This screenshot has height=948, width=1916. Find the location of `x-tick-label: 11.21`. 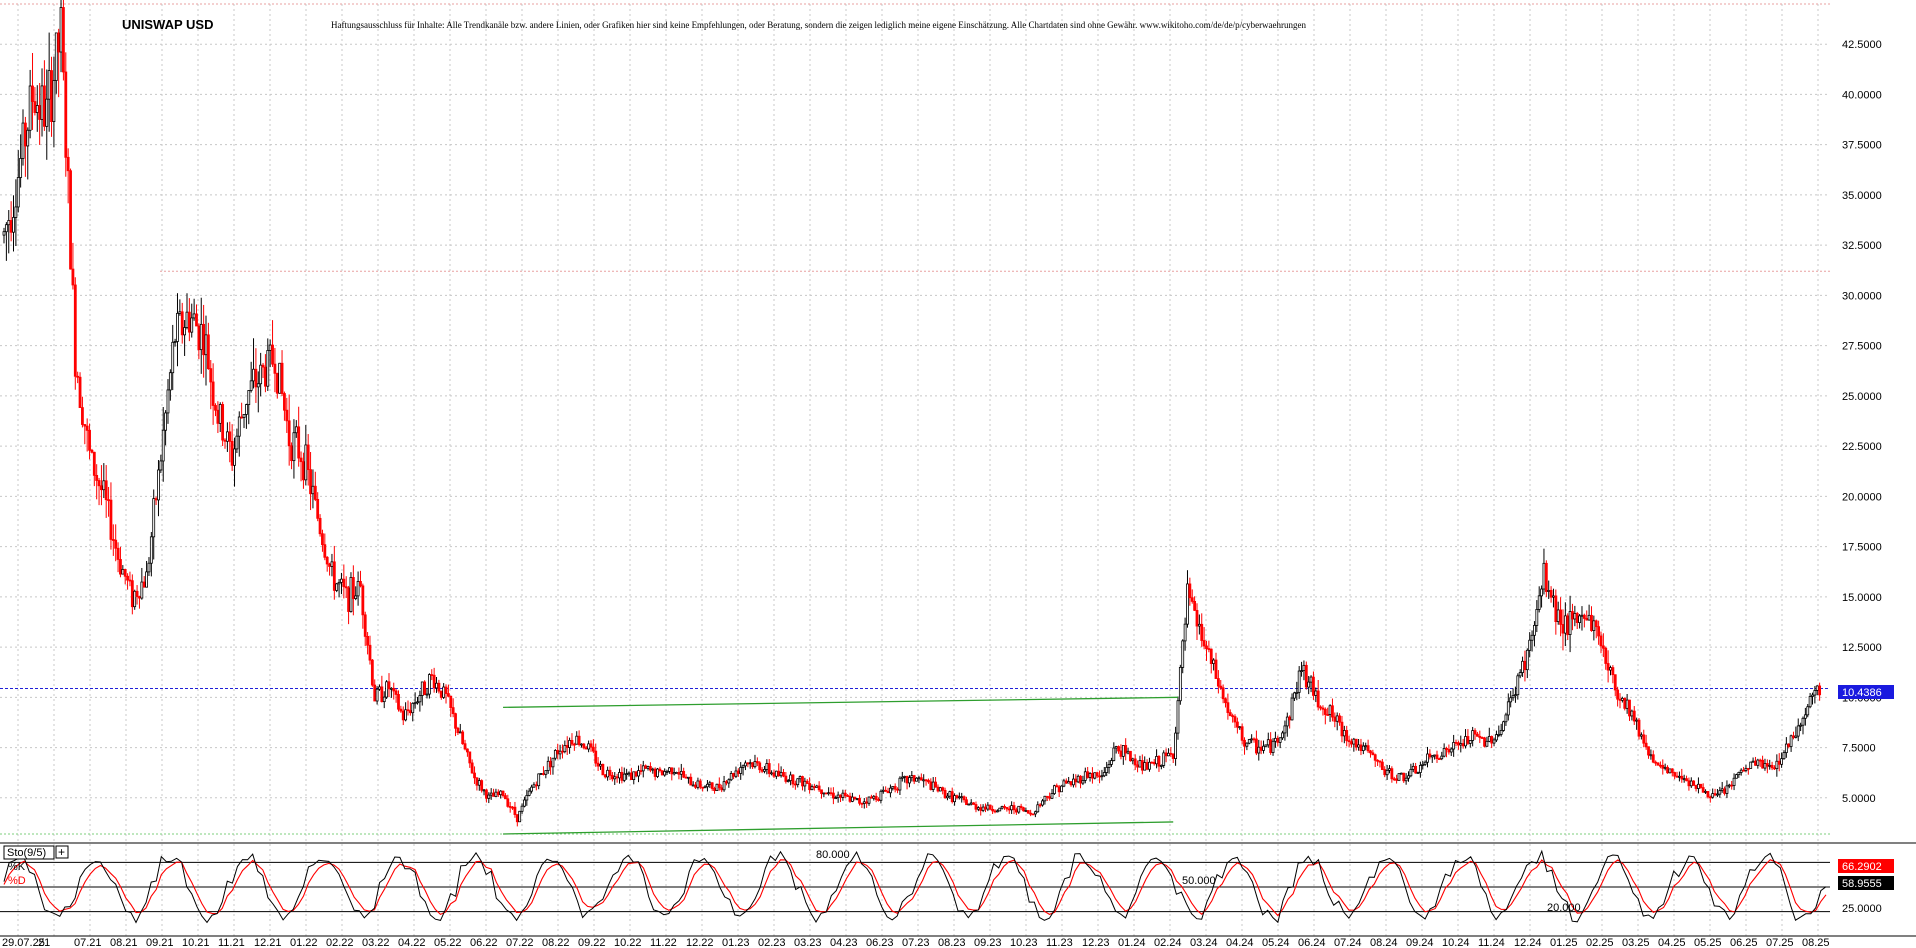

x-tick-label: 11.21 is located at coordinates (231, 942).